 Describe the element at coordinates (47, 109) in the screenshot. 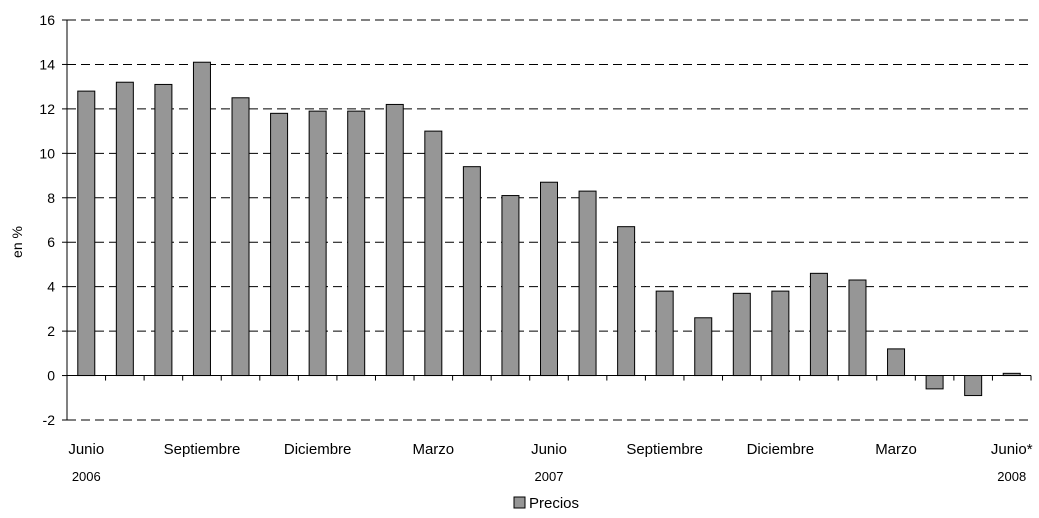

I see `y-tick-label: 12` at that location.